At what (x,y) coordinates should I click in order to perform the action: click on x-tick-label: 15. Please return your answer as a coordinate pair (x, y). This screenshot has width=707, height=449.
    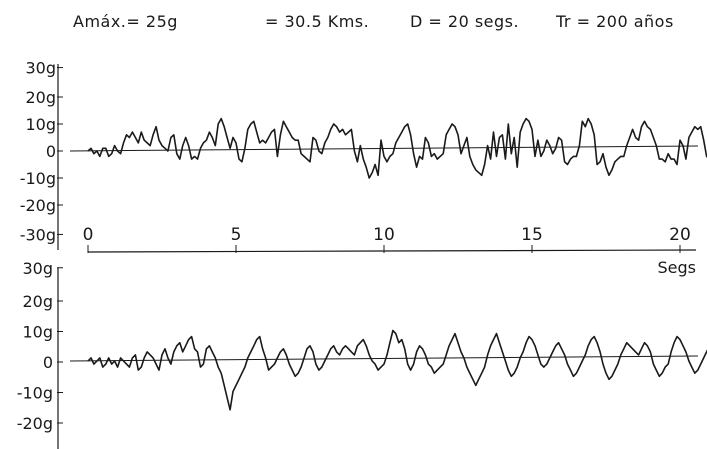
    Looking at the image, I should click on (532, 235).